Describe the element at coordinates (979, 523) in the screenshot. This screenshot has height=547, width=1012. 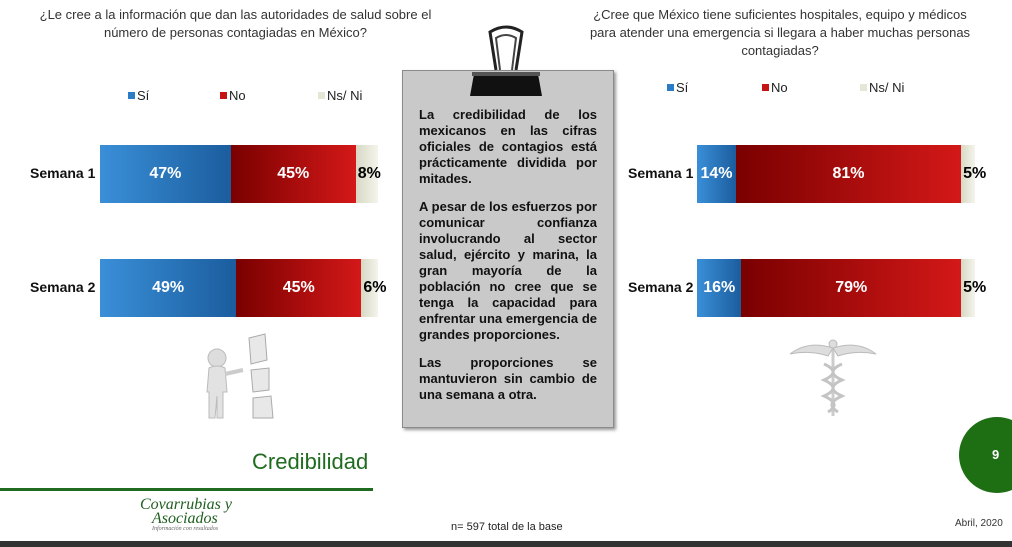
I see `date: Abril, 2020` at that location.